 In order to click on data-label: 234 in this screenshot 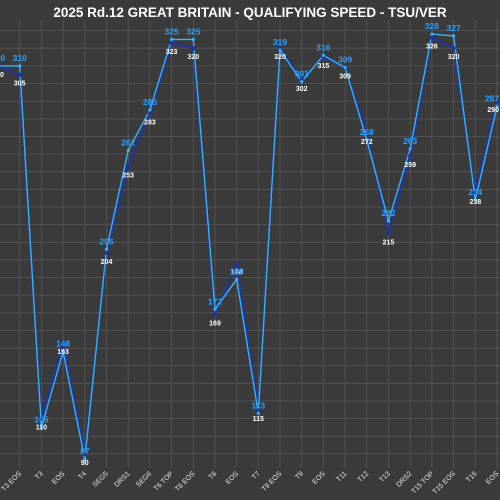, I will do `click(475, 192)`.